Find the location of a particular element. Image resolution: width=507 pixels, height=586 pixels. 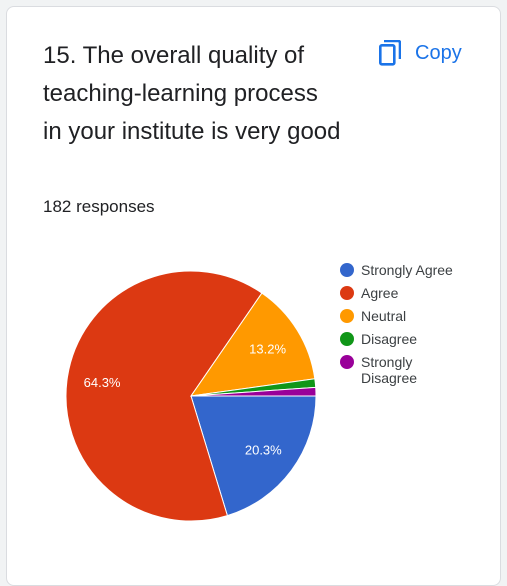

legend-item-strongly-agree: Strongly Agree is located at coordinates (400, 270).